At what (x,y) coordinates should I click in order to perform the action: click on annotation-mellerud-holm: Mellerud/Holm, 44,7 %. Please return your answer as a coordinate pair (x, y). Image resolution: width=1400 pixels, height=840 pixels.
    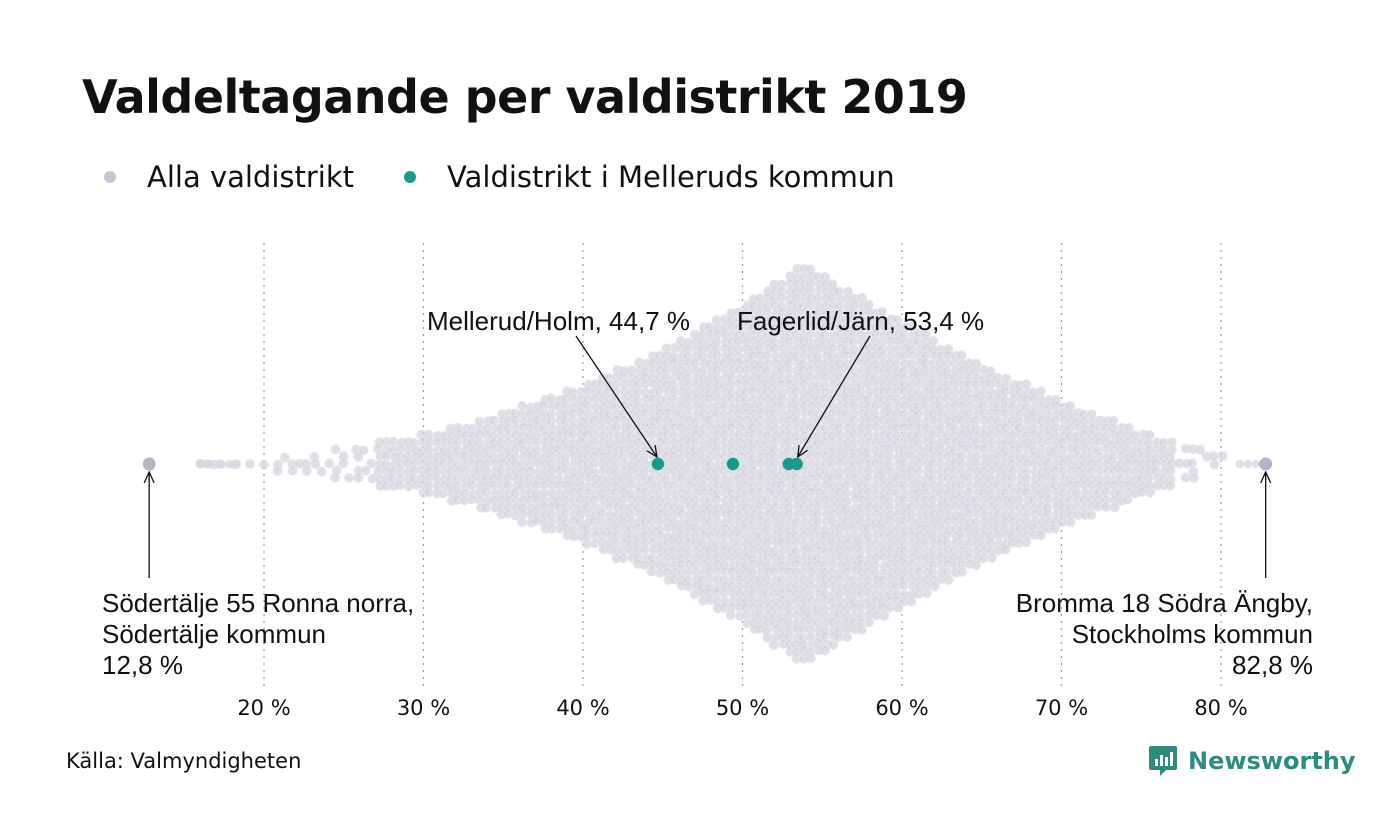
    Looking at the image, I should click on (558, 321).